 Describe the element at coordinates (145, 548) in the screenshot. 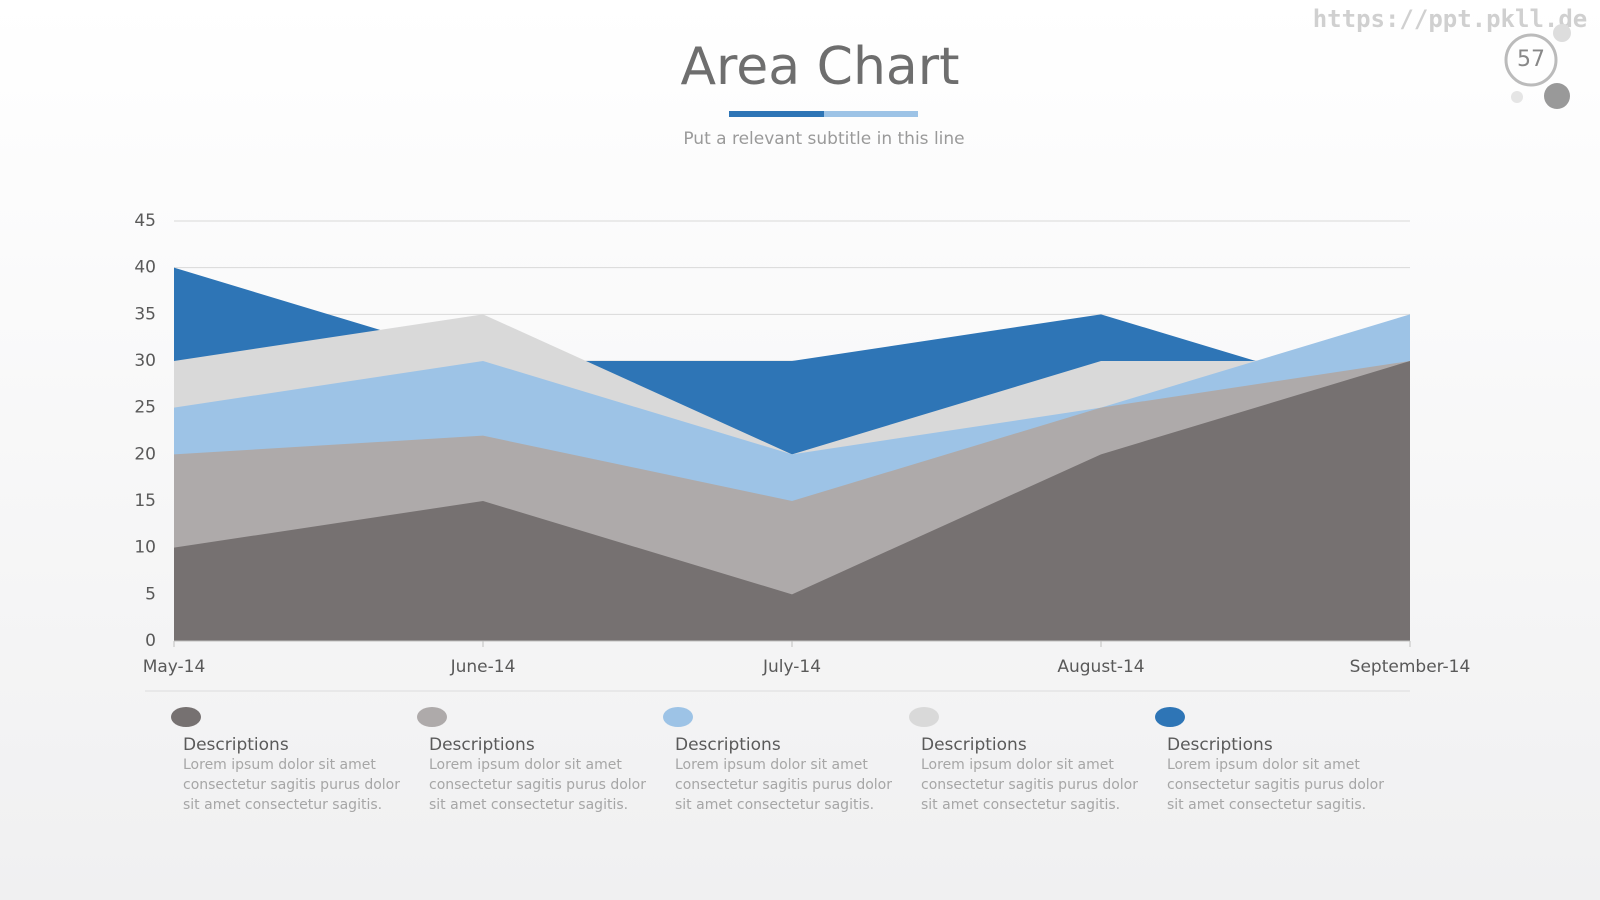

I see `y-tick-label: 10` at that location.